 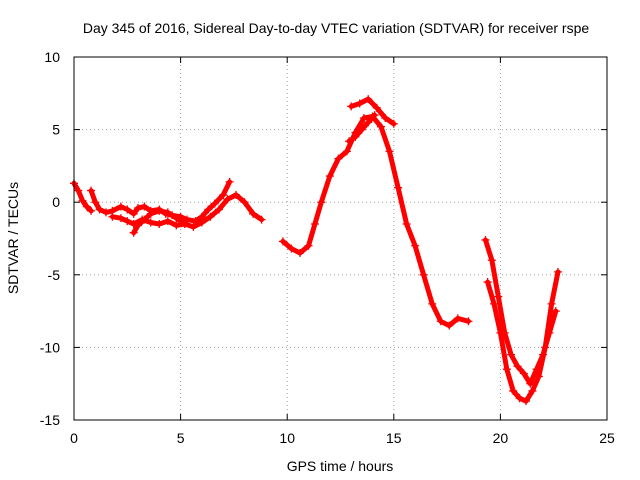 What do you see at coordinates (287, 438) in the screenshot?
I see `x-tick-label: 10` at bounding box center [287, 438].